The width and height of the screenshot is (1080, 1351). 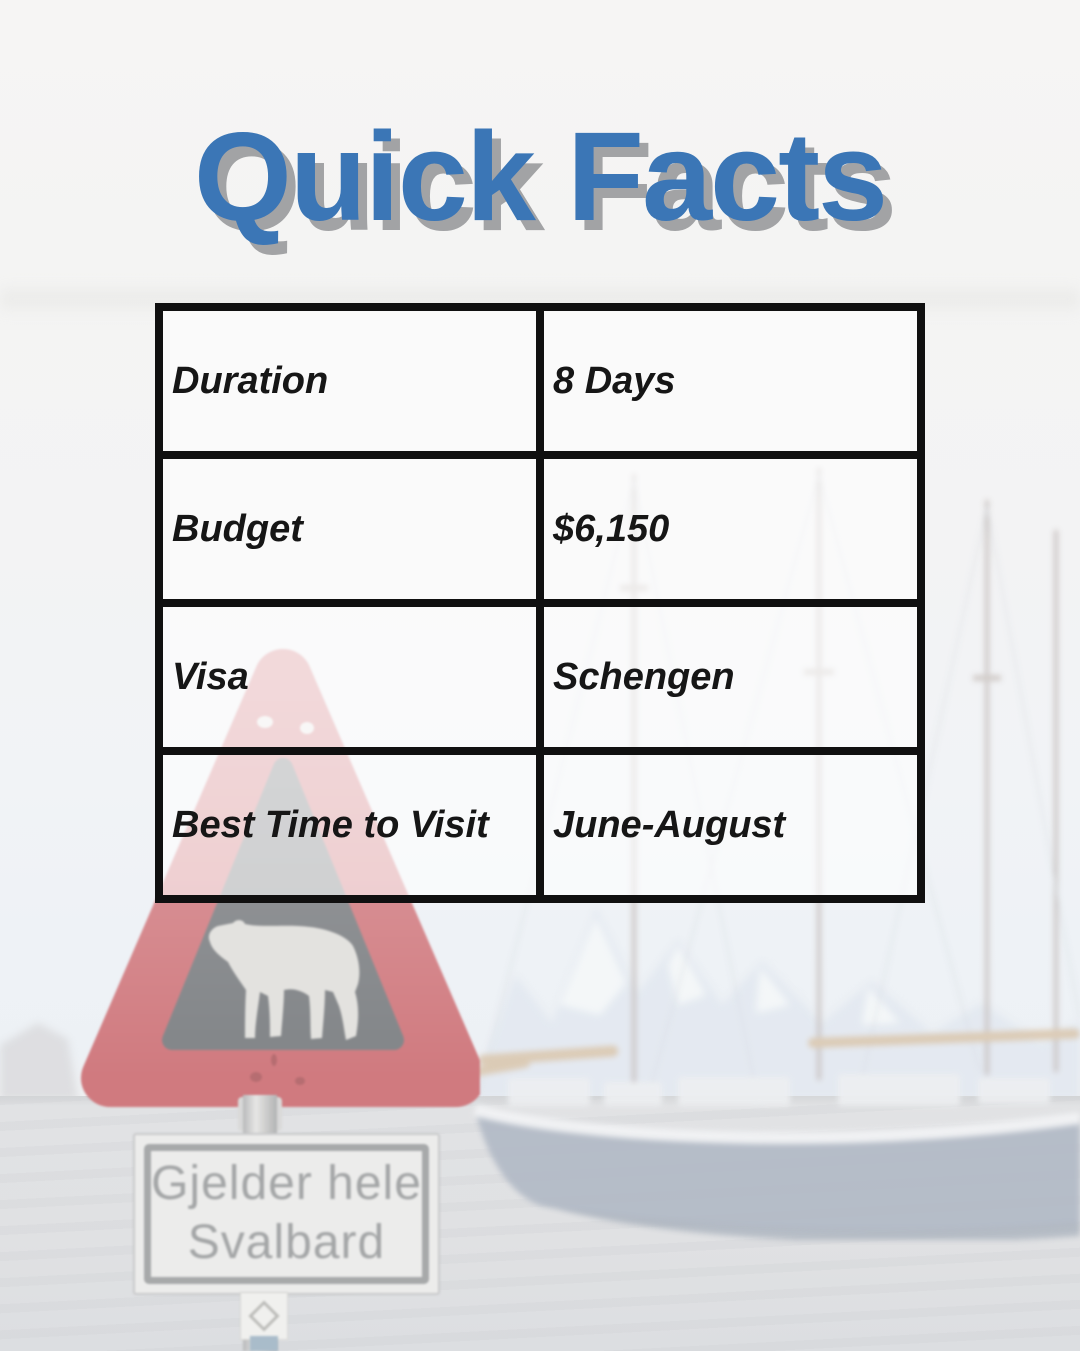 What do you see at coordinates (540, 1003) in the screenshot?
I see `mountains` at bounding box center [540, 1003].